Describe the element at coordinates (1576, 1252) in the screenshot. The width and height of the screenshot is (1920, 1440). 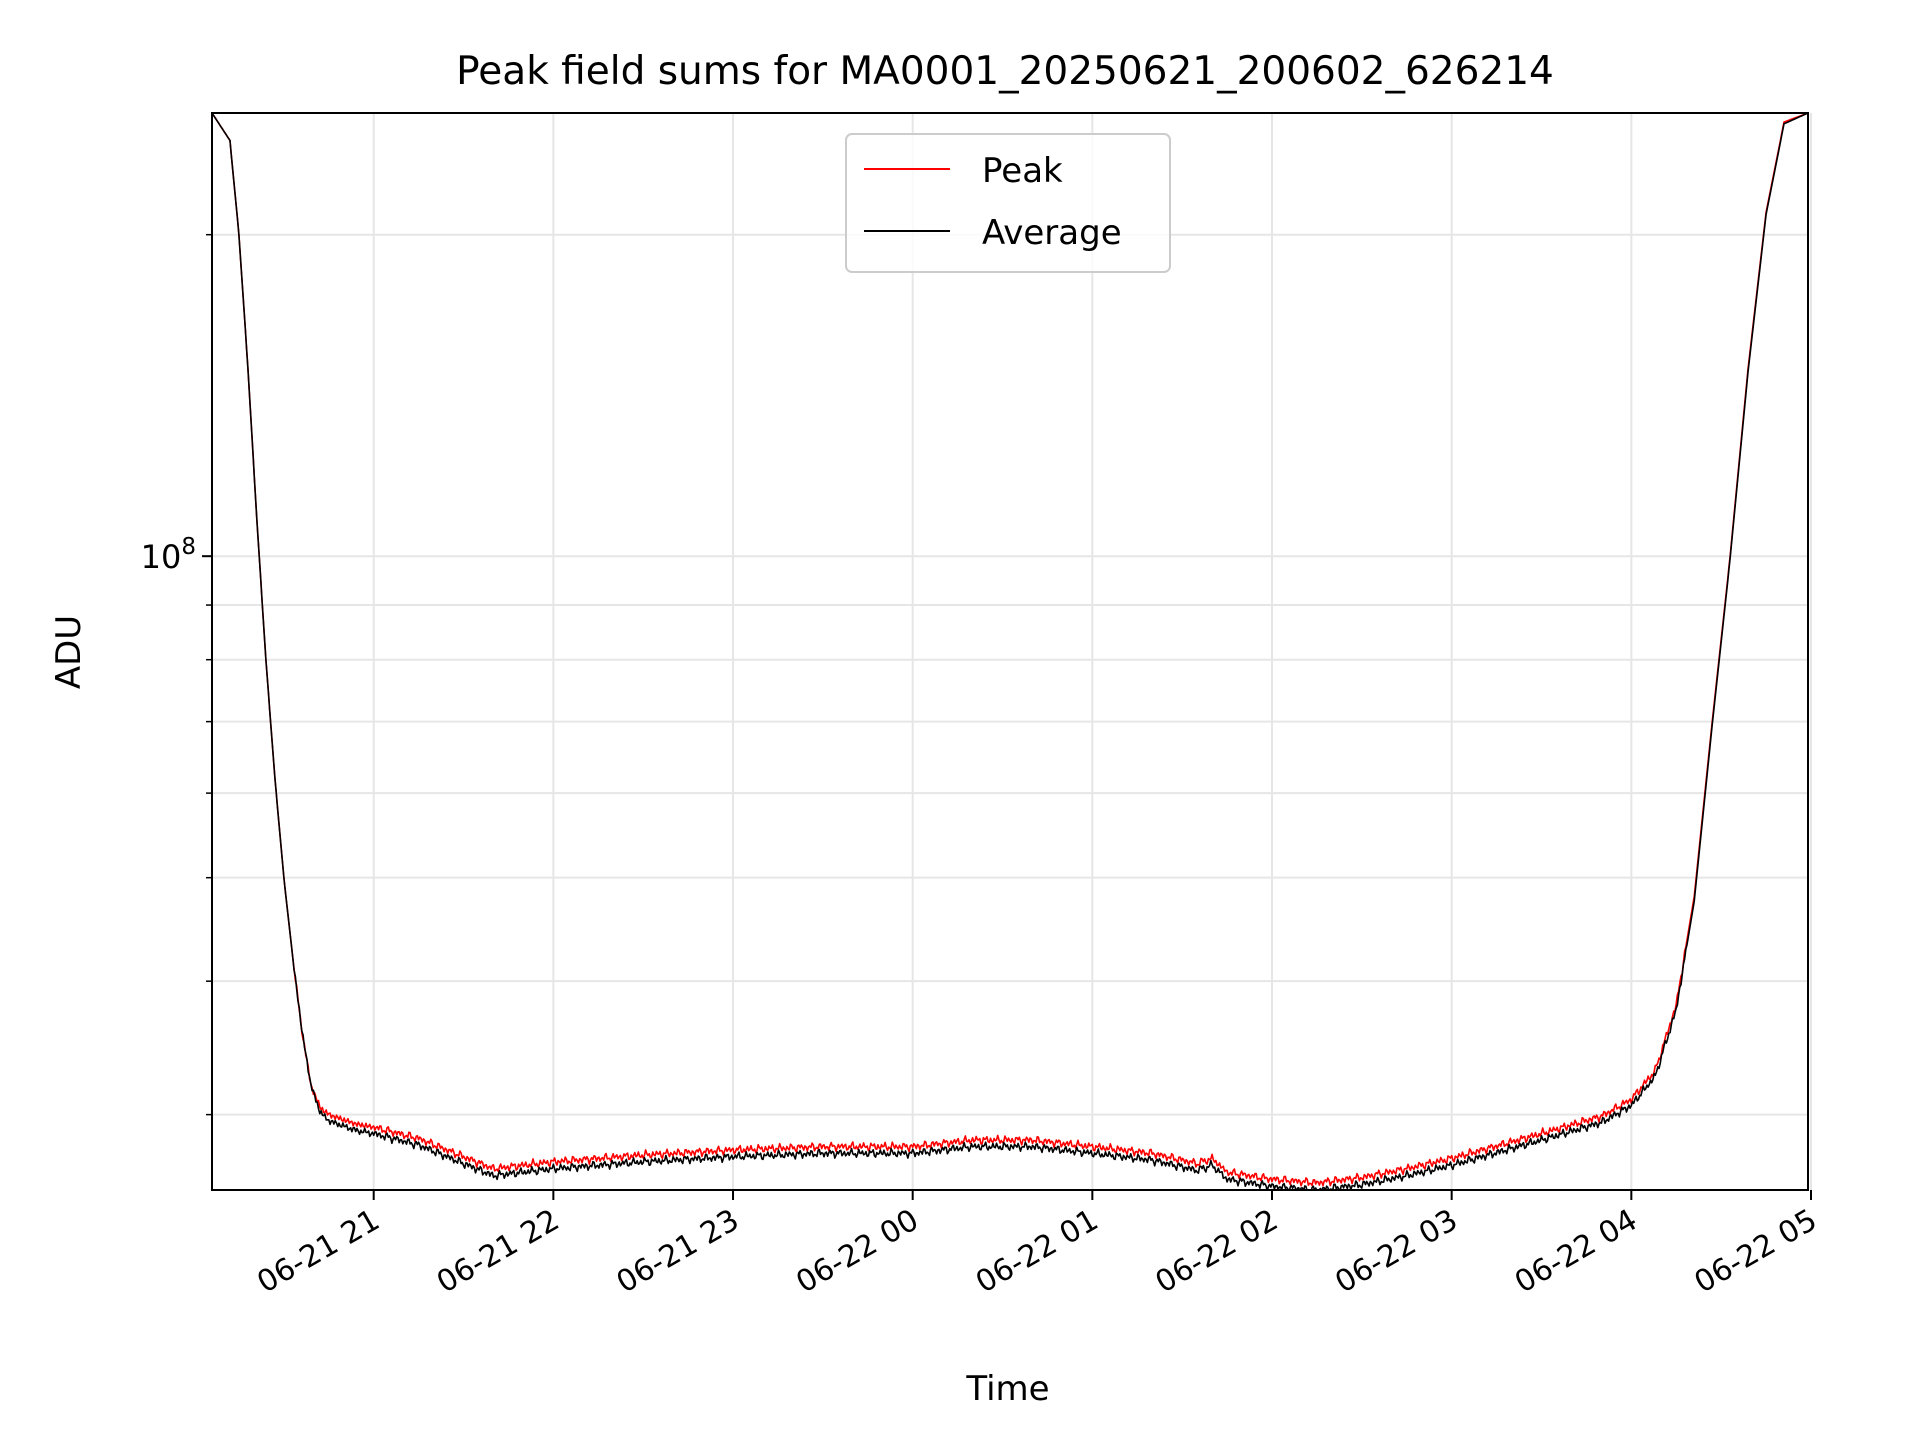
I see `x-tick-label: 06-22 04` at that location.